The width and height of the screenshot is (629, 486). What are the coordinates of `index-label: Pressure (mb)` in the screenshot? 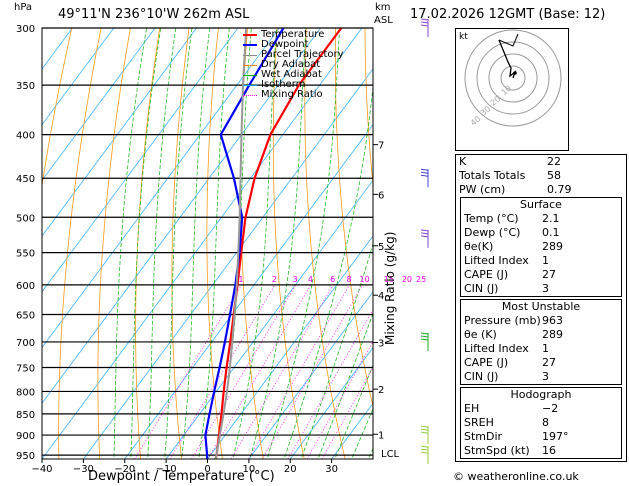 It's located at (502, 320).